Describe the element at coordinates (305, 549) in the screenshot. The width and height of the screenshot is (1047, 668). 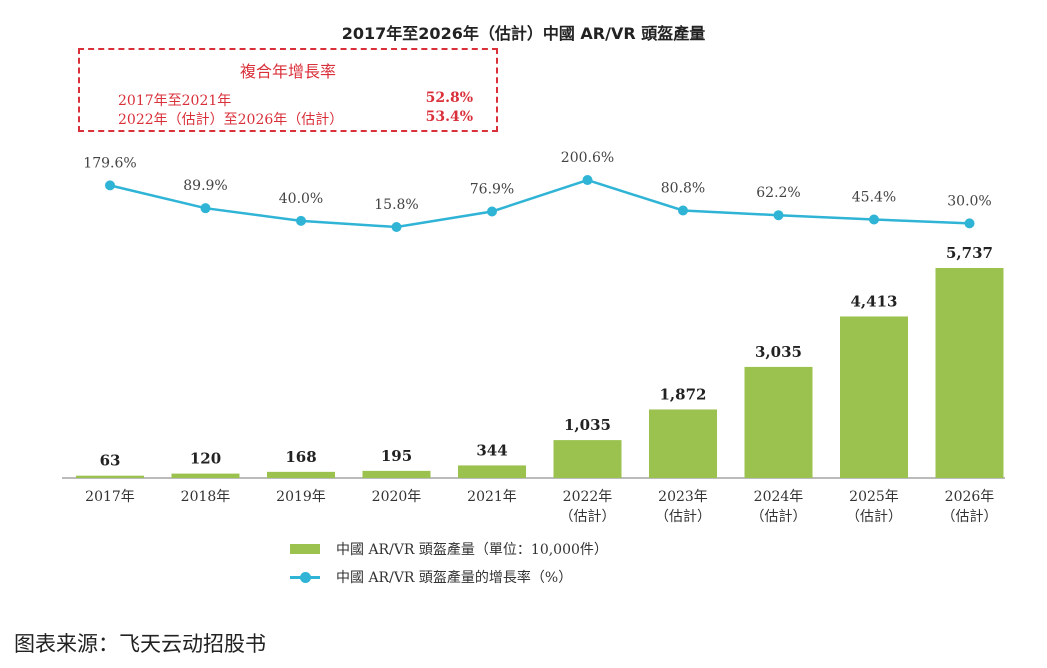
I see `legend-swatch-bar` at that location.